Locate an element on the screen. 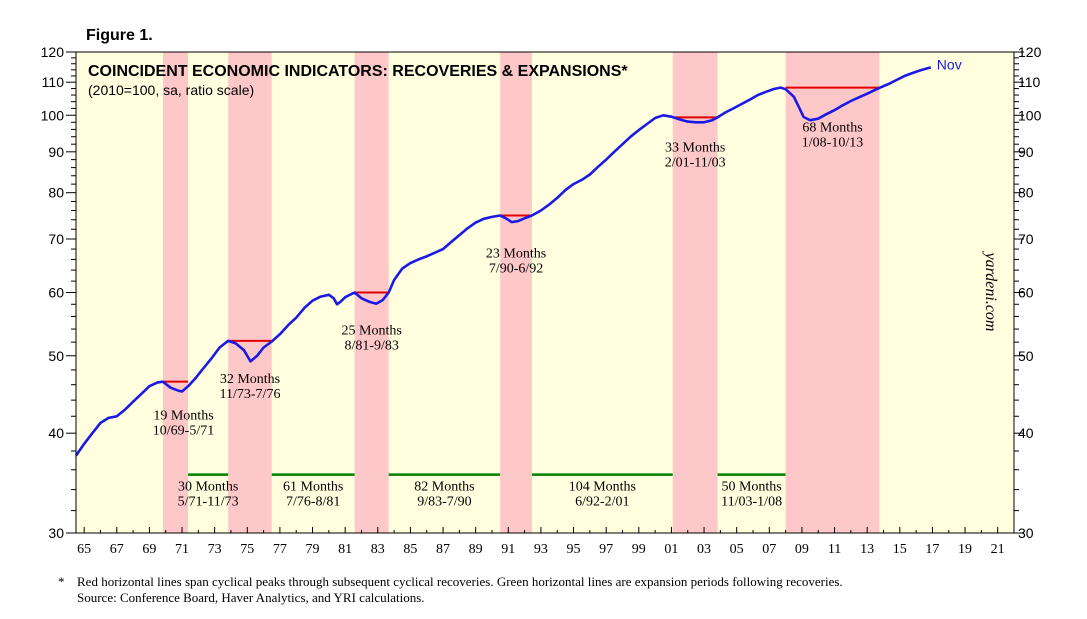 The height and width of the screenshot is (619, 1087). expansion-months-label: 104 Months is located at coordinates (602, 487).